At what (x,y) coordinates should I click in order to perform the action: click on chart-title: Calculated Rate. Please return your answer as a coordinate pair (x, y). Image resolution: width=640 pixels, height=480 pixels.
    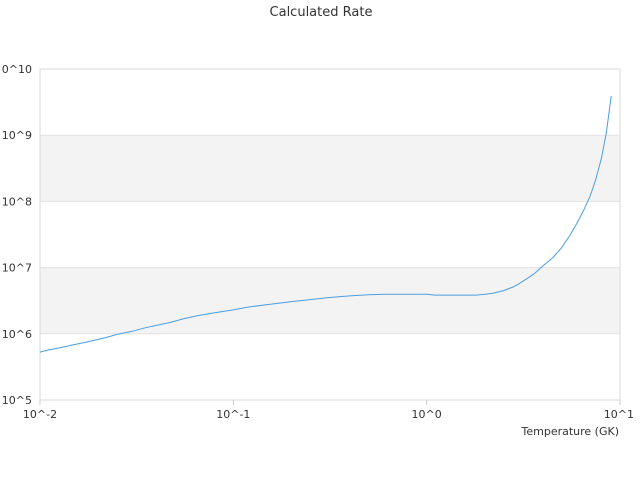
    Looking at the image, I should click on (321, 12).